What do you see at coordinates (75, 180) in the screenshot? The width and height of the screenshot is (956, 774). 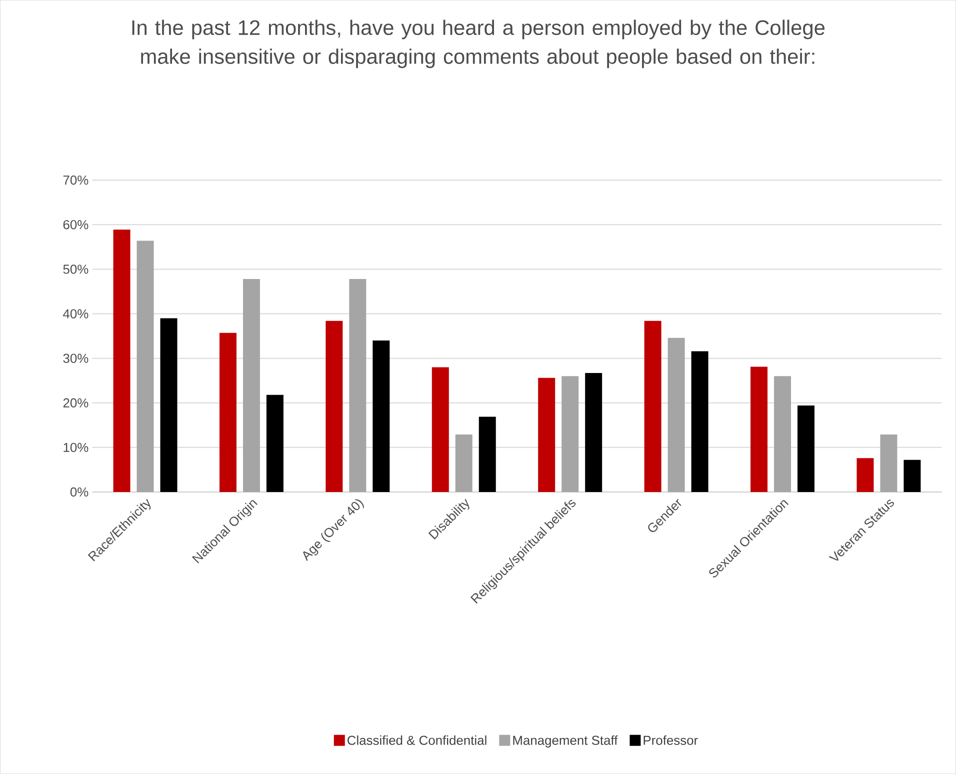 I see `y-tick-label: 70%` at bounding box center [75, 180].